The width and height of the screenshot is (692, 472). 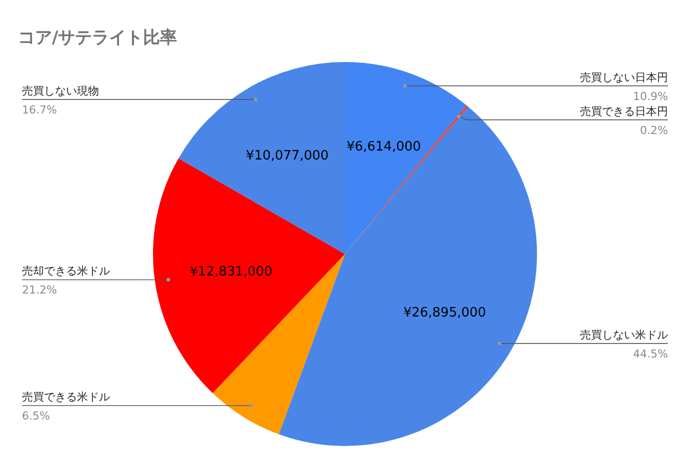 What do you see at coordinates (624, 111) in the screenshot?
I see `slice-label: 売買できる日本円` at bounding box center [624, 111].